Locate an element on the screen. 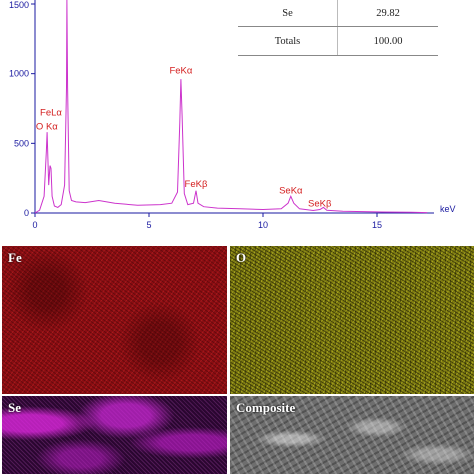 This screenshot has height=474, width=474. table-row: Totals 100.00 is located at coordinates (338, 41).